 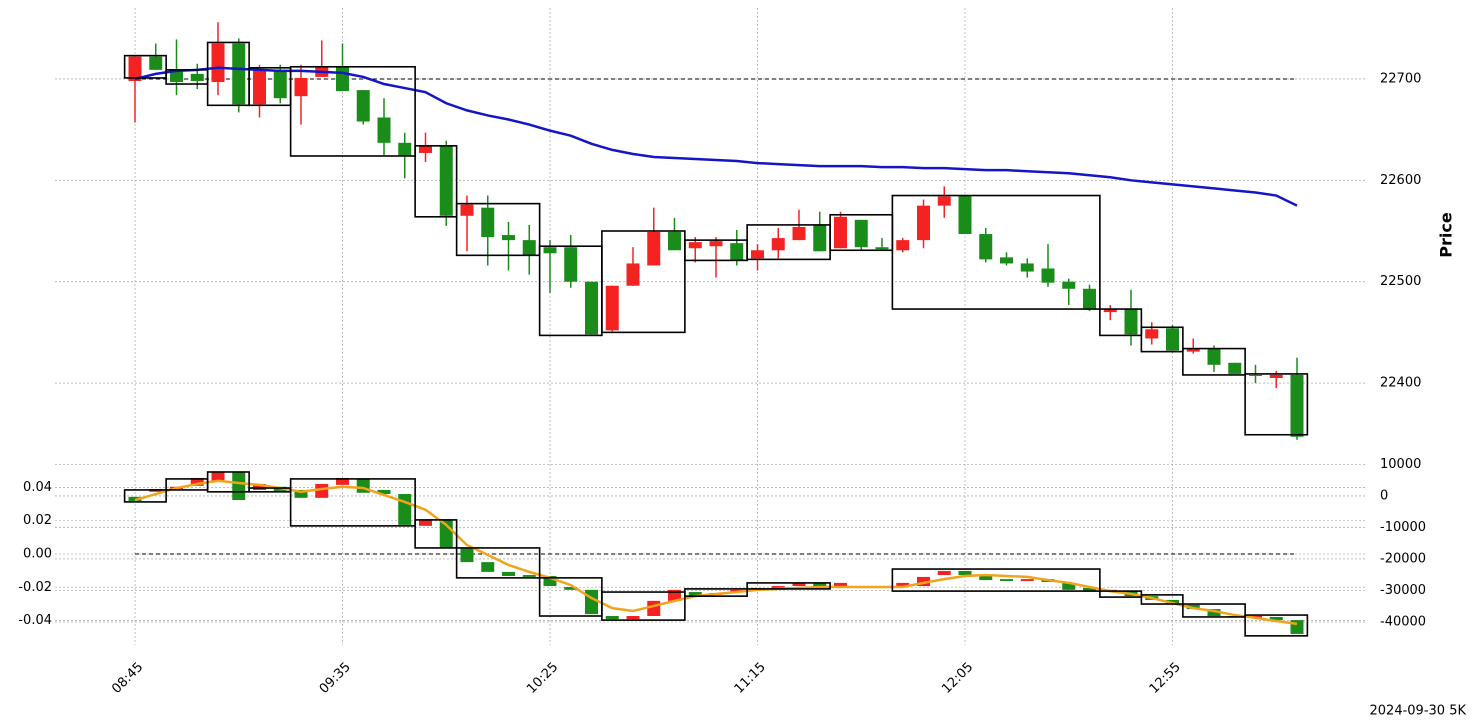 What do you see at coordinates (957, 678) in the screenshot?
I see `x-tick-label: 12:05` at bounding box center [957, 678].